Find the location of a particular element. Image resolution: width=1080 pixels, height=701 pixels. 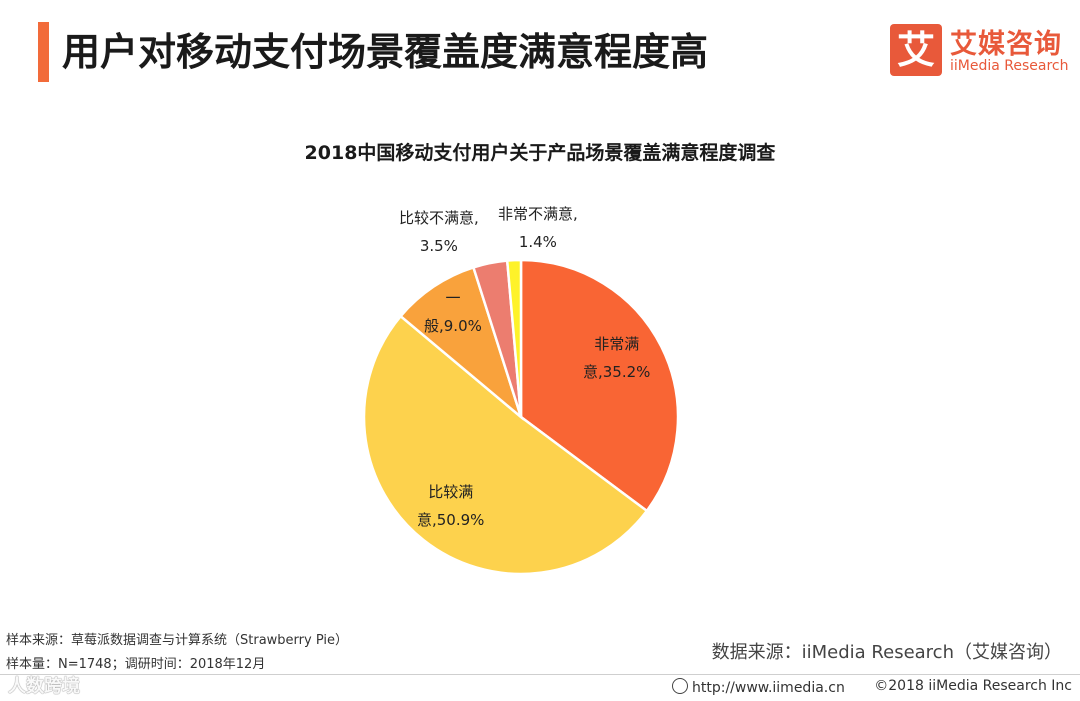

slice-label-line: 非常不满意, is located at coordinates (538, 214).